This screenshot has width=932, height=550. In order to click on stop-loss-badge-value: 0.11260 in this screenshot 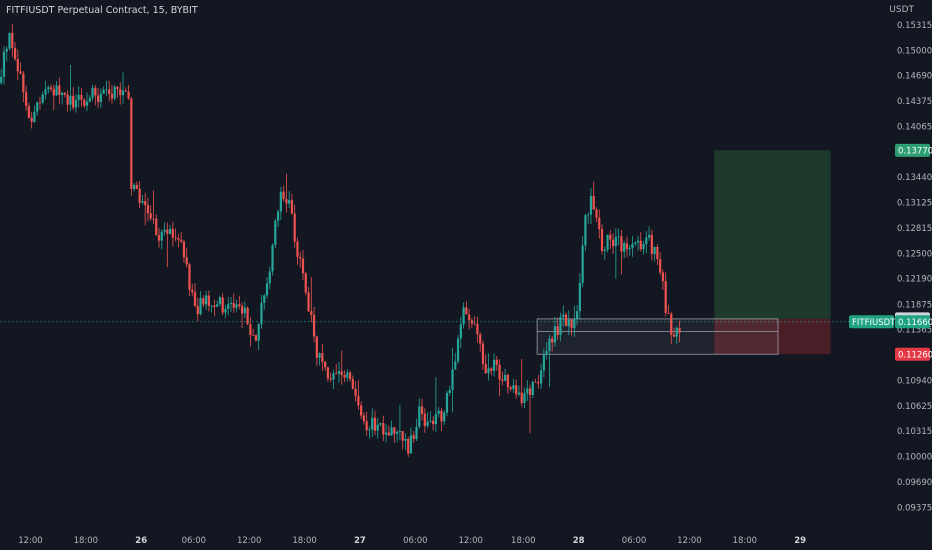, I will do `click(915, 355)`.